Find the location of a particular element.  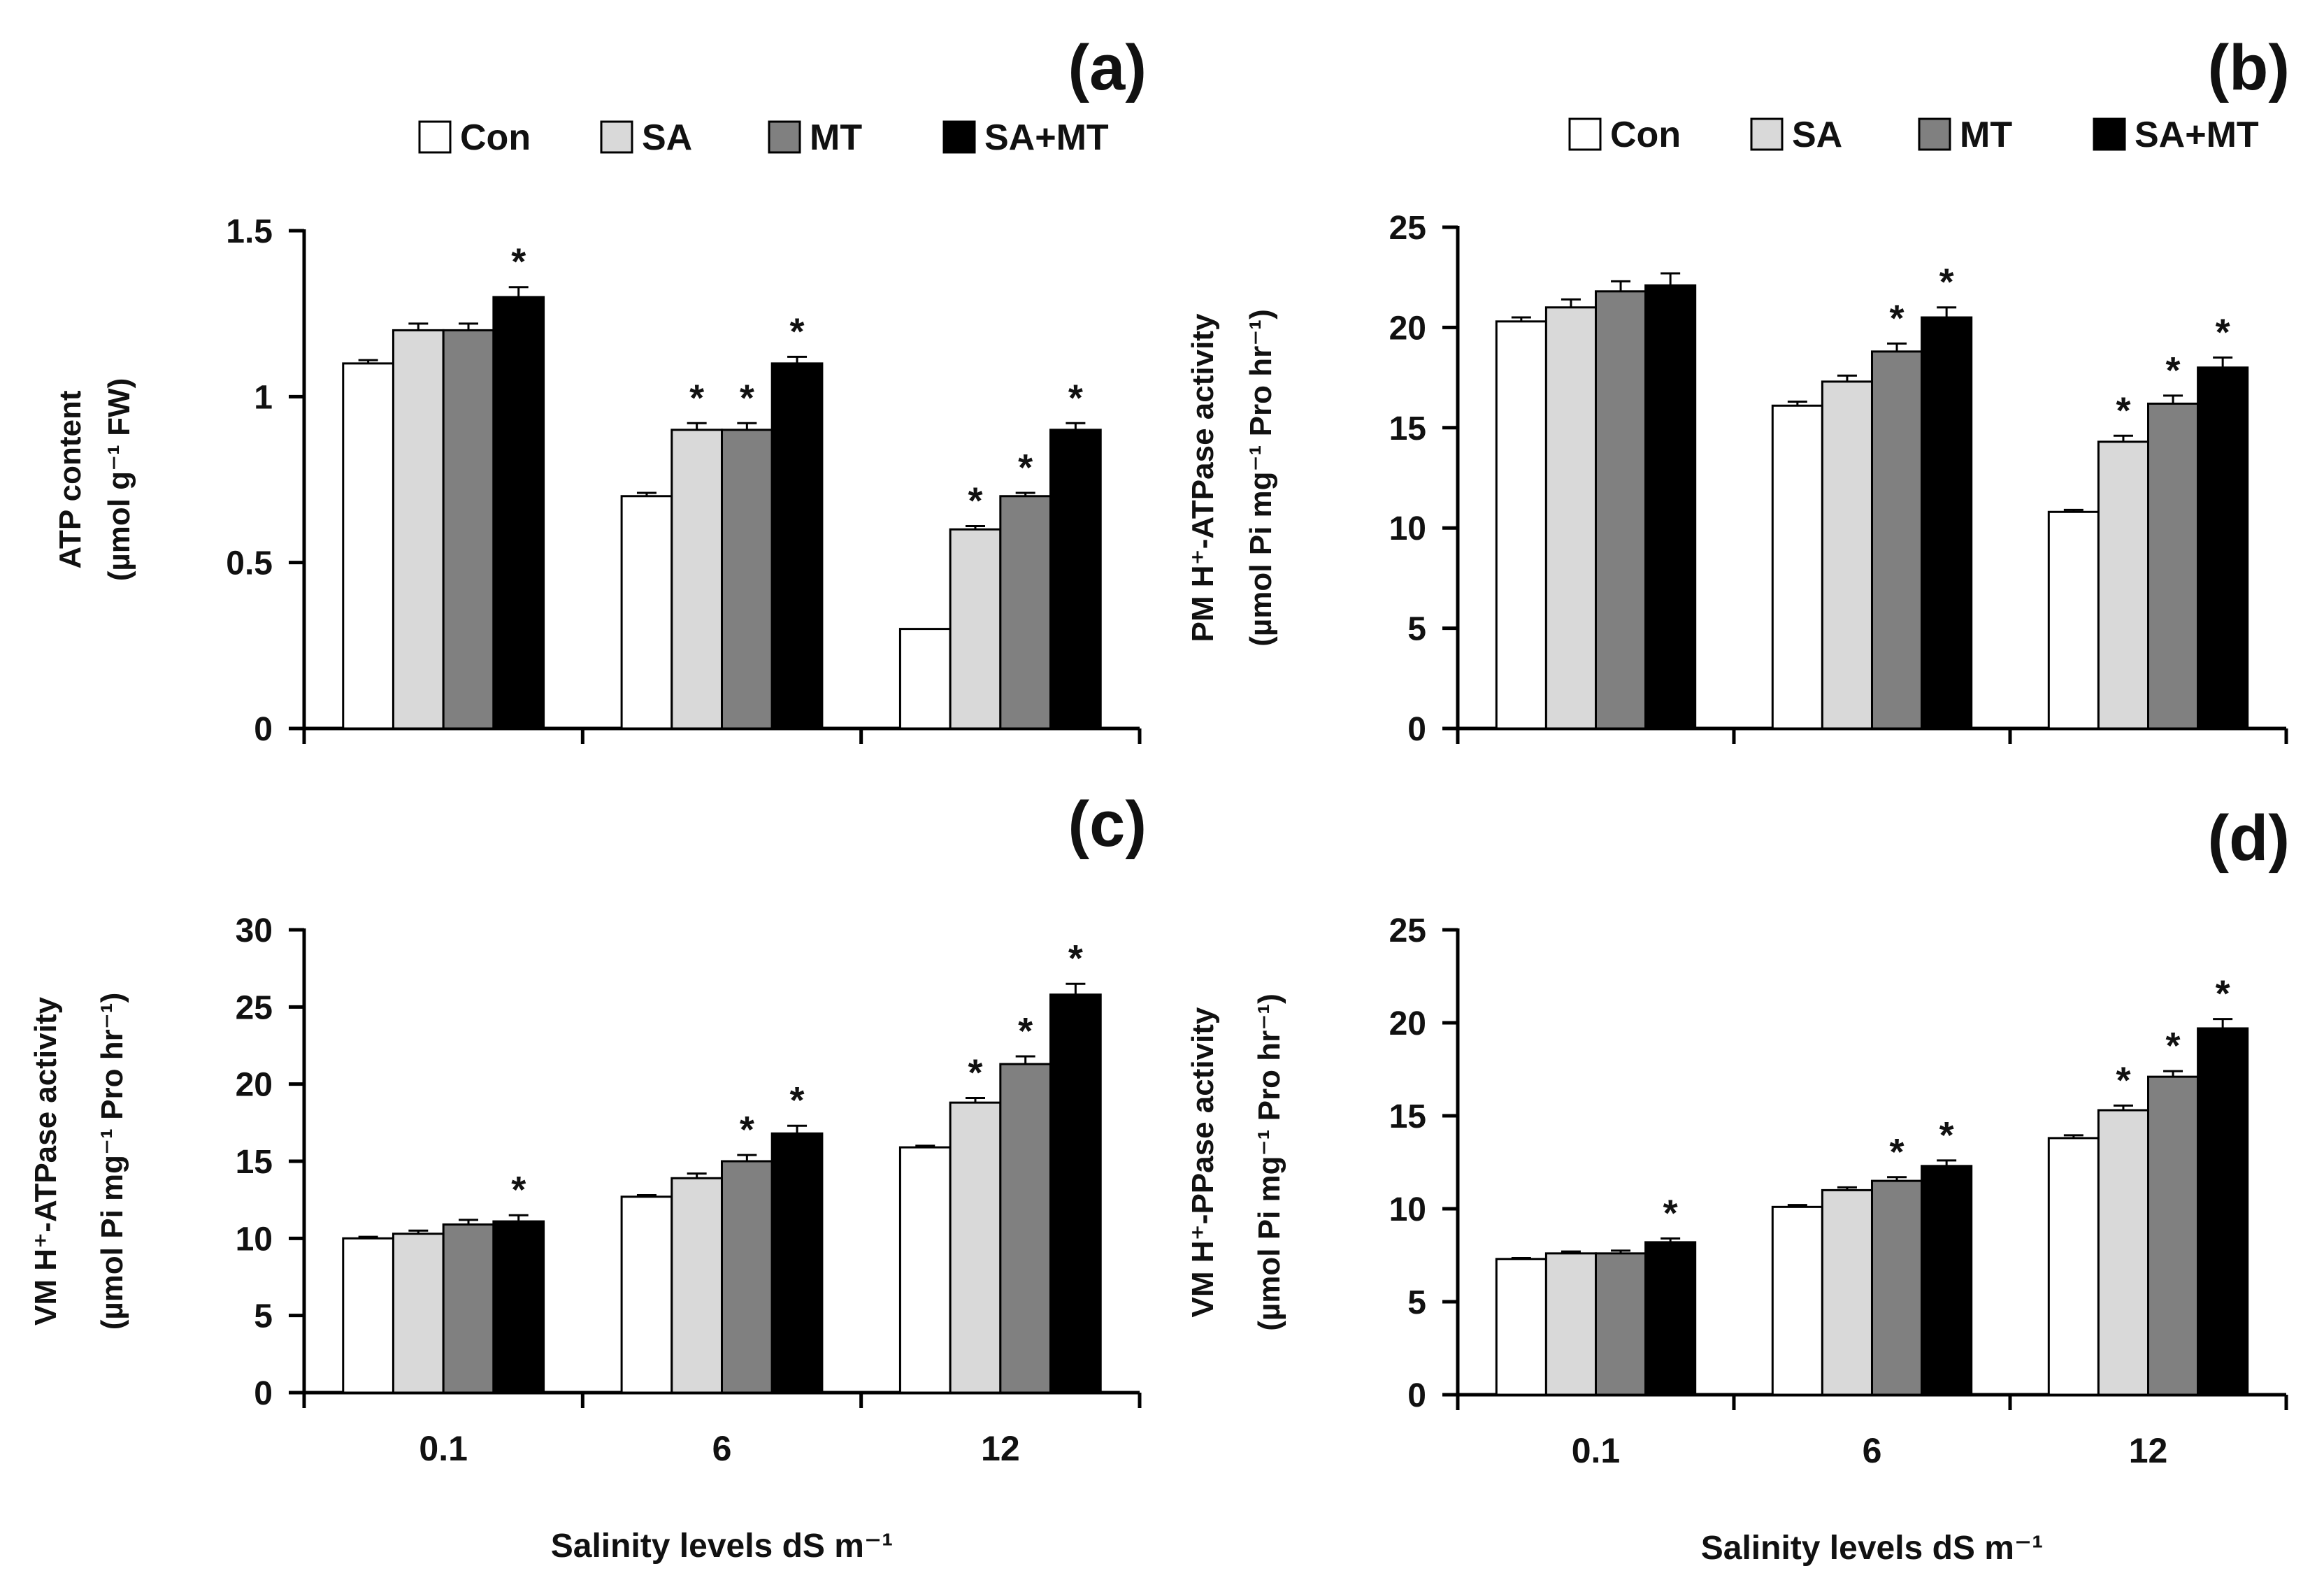

legend-label: MT is located at coordinates (836, 137).